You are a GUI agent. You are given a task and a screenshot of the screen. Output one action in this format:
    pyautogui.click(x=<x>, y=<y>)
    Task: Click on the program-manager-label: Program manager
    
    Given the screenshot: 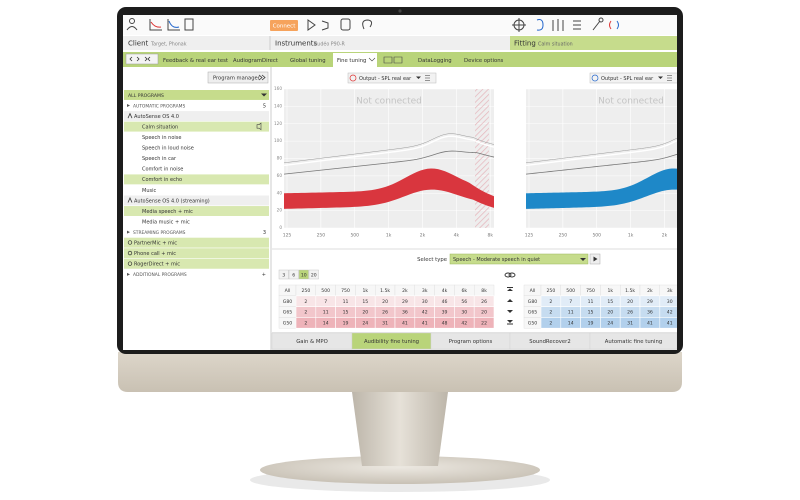 What is the action you would take?
    pyautogui.click(x=237, y=78)
    